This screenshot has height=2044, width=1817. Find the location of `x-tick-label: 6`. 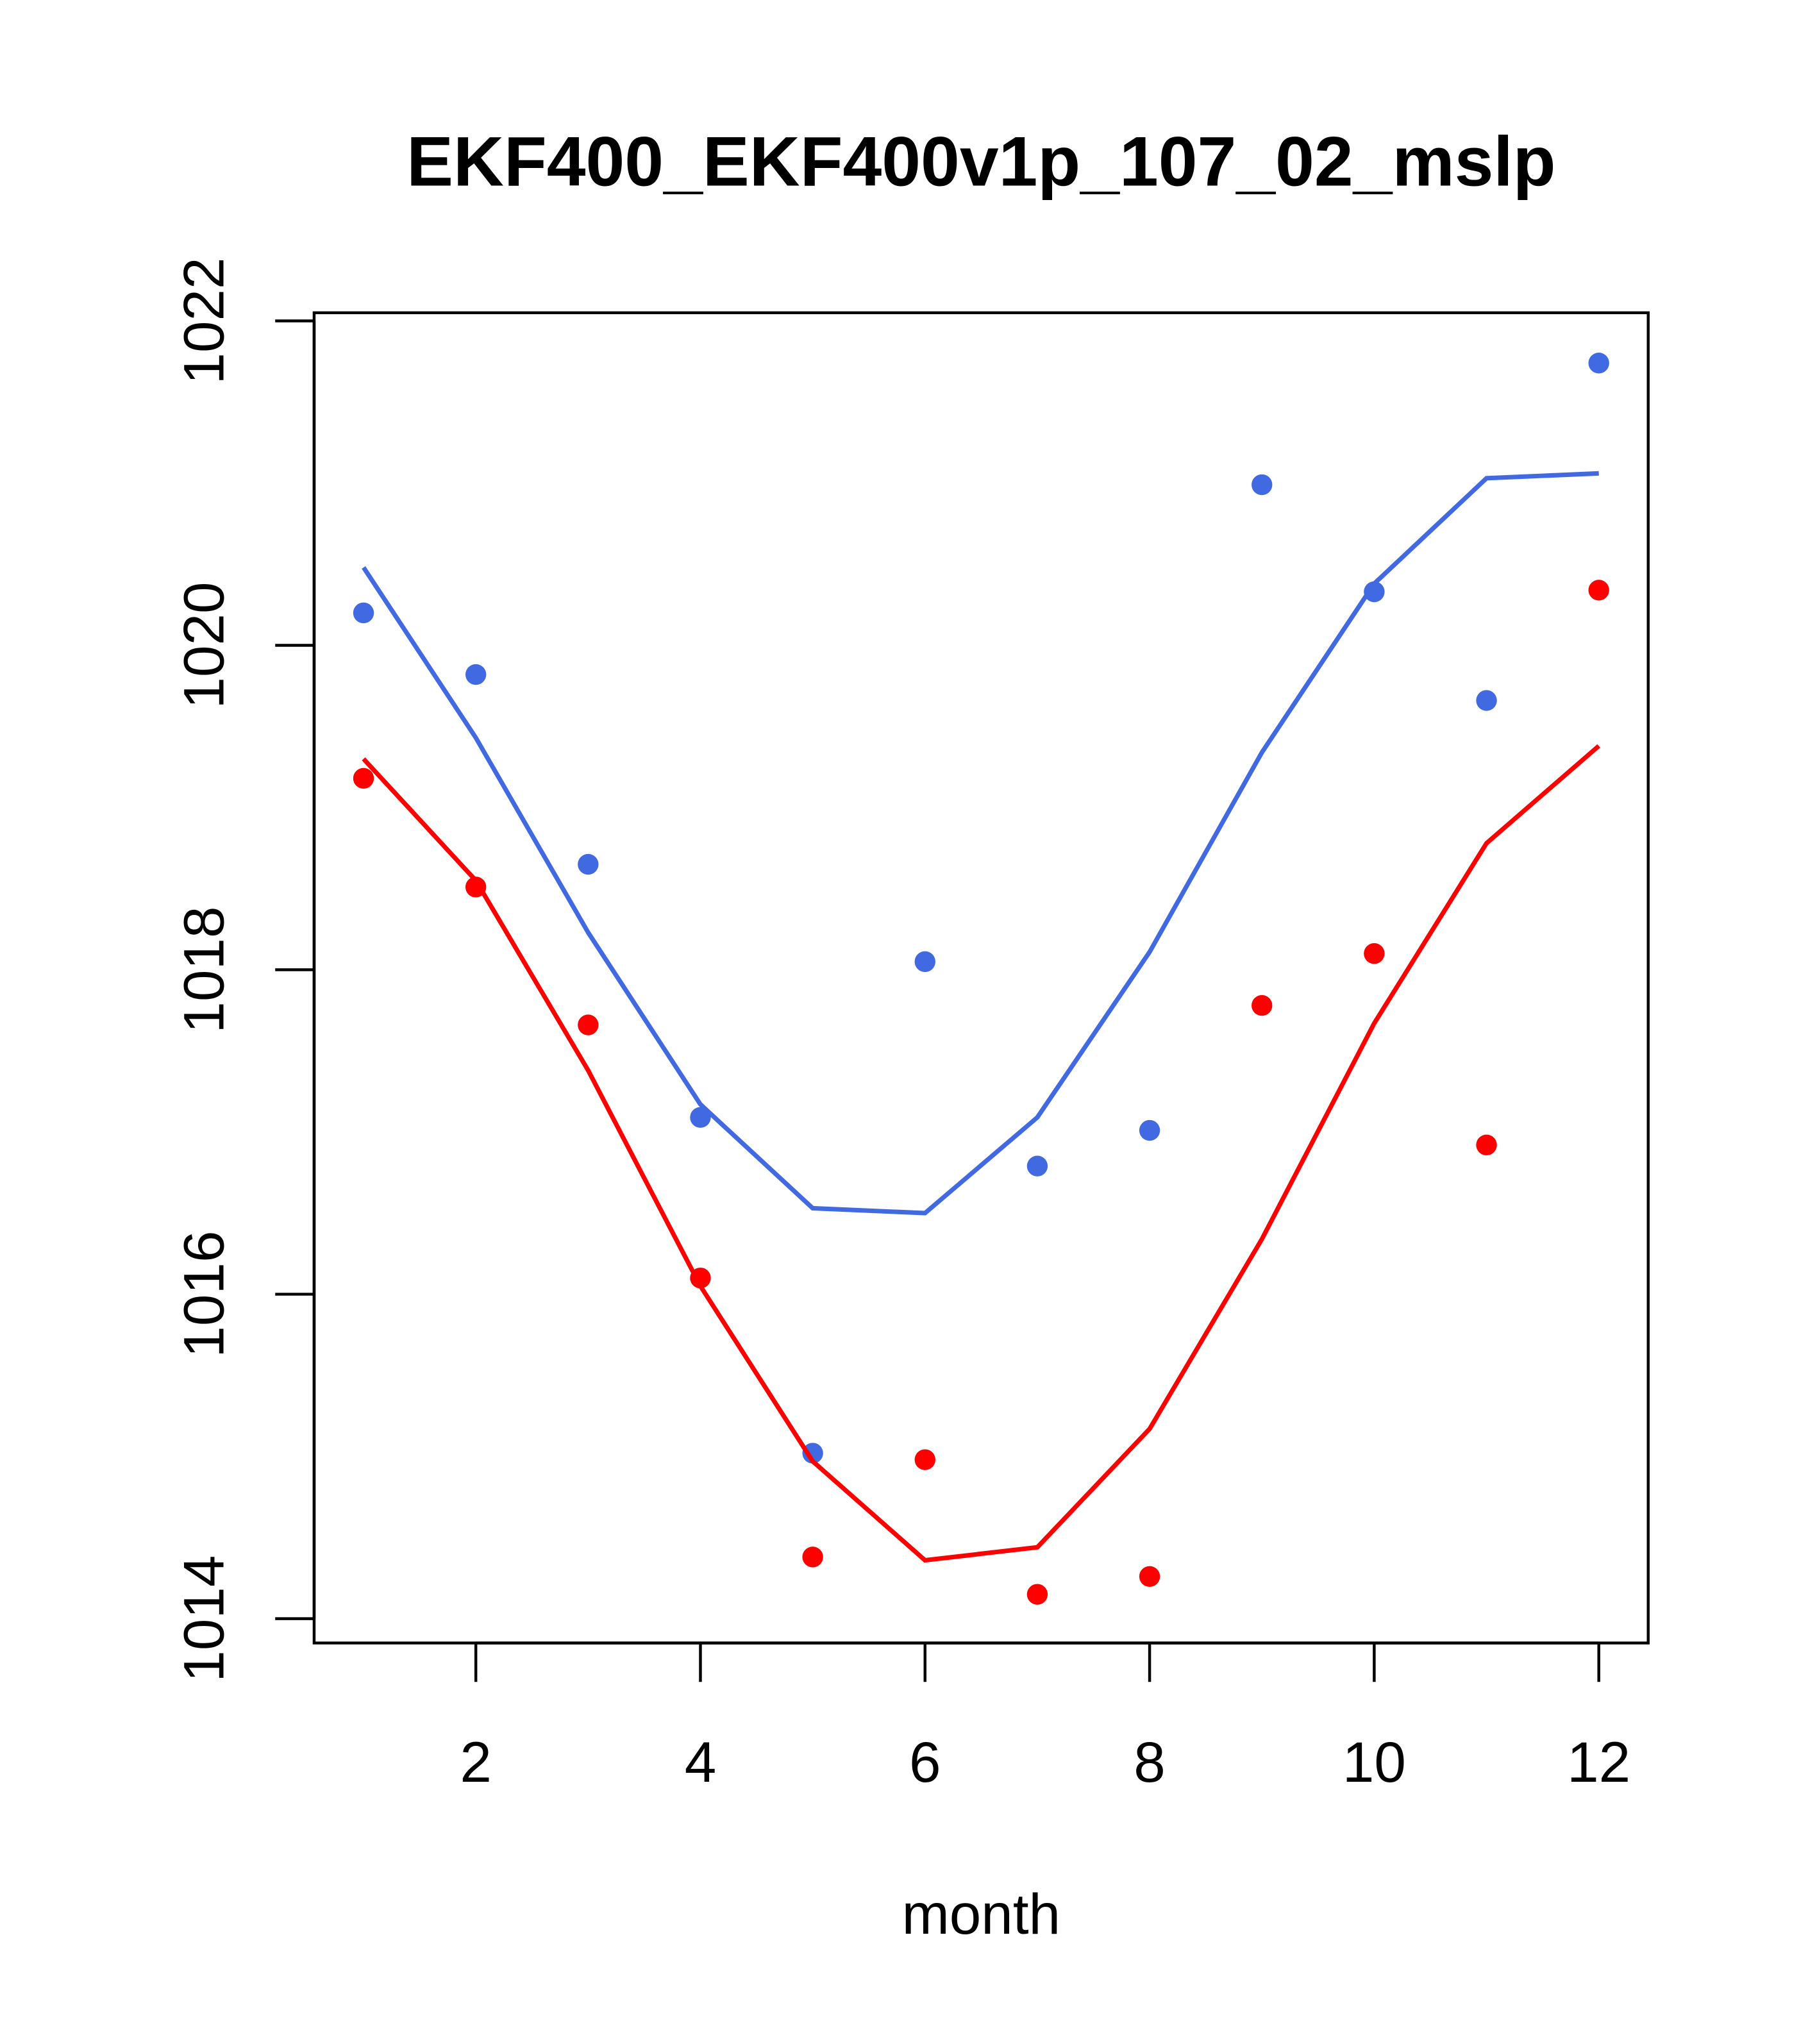

x-tick-label: 6 is located at coordinates (925, 1762).